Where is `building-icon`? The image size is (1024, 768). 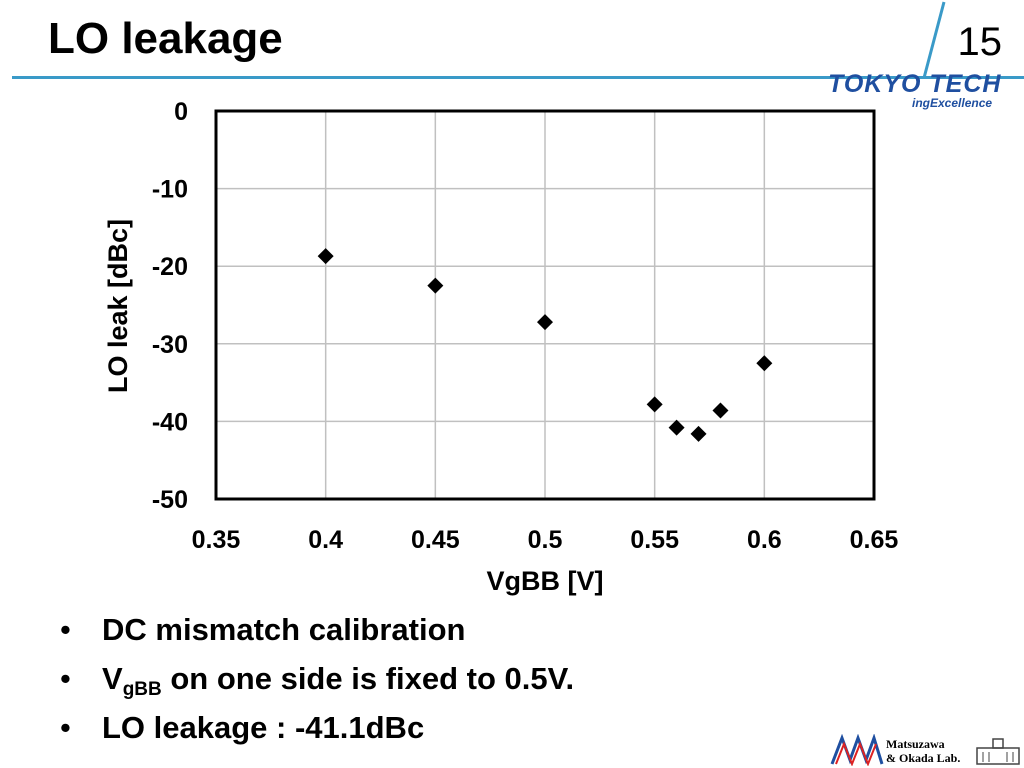
building-icon is located at coordinates (998, 751).